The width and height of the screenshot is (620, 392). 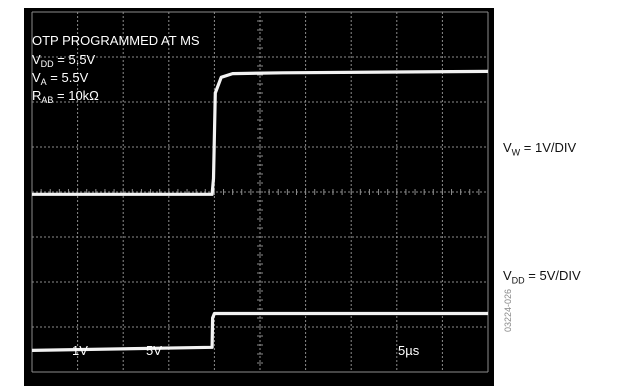 What do you see at coordinates (154, 350) in the screenshot?
I see `ch2-scale-readout: 5V` at bounding box center [154, 350].